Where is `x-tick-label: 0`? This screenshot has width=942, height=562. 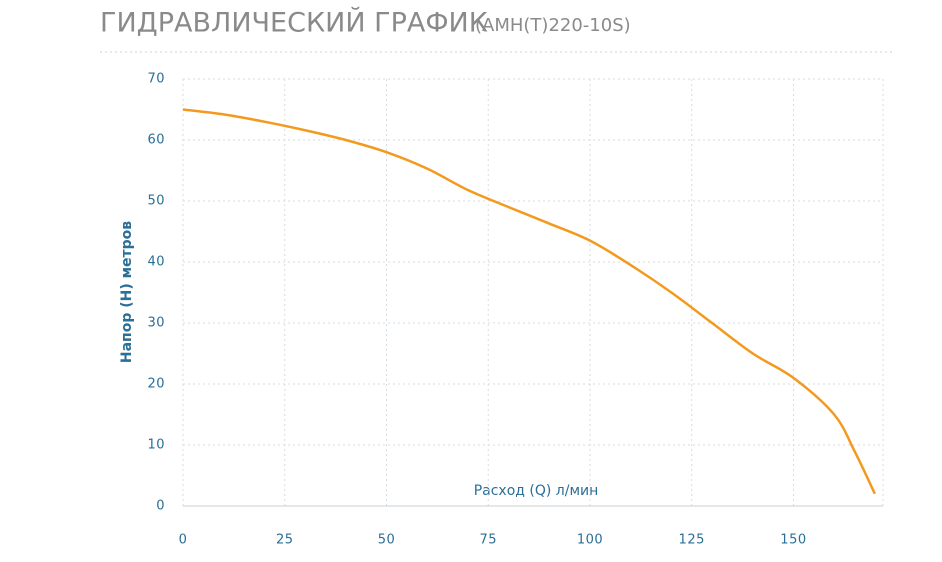 x-tick-label: 0 is located at coordinates (183, 540).